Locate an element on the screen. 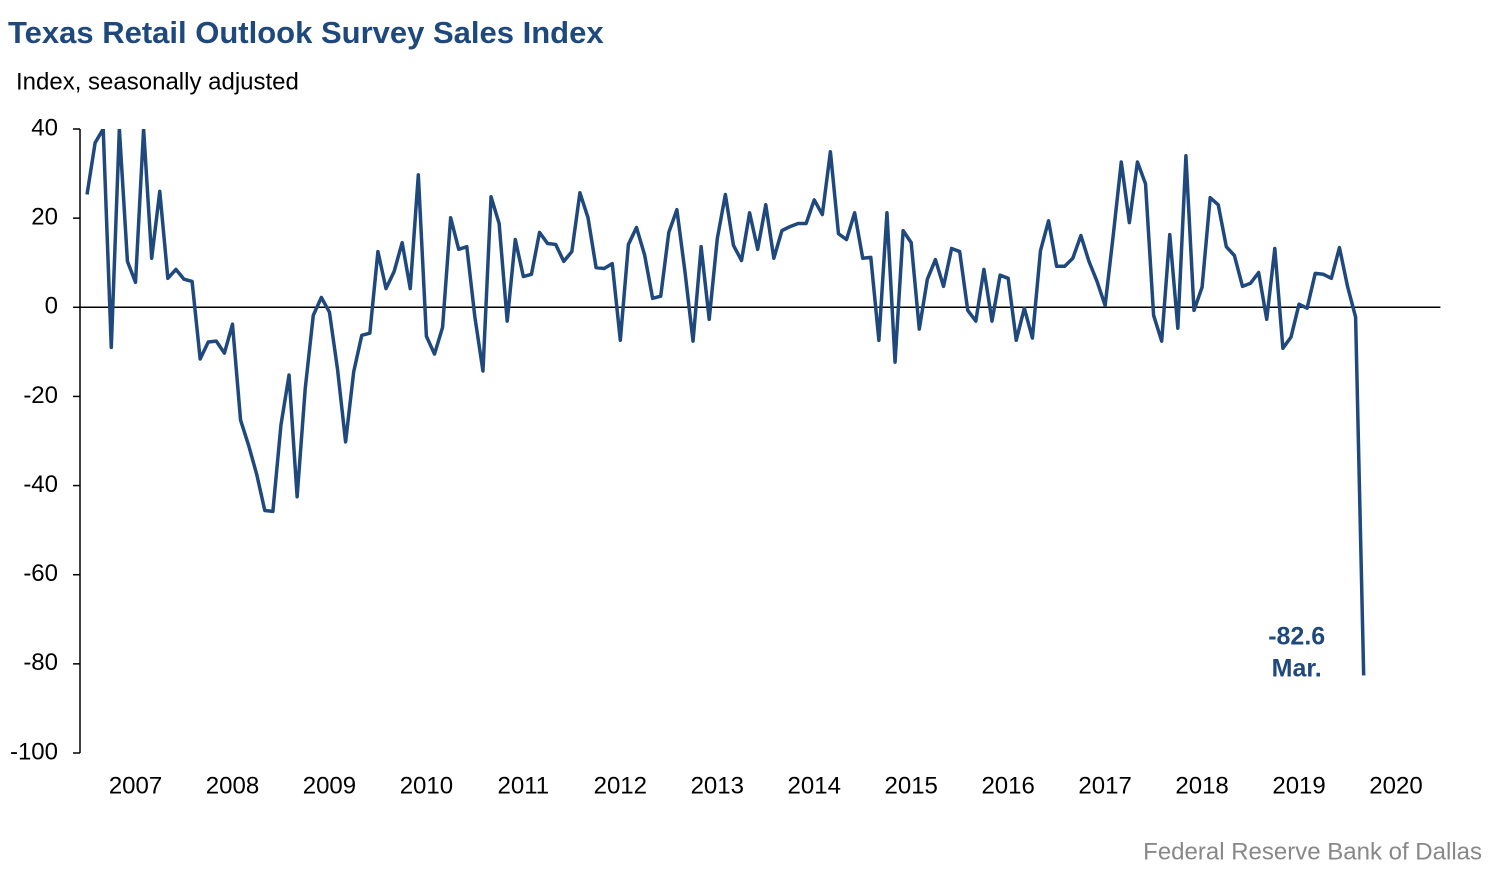 The width and height of the screenshot is (1494, 882). source: Federal Reserve Bank of Dallas is located at coordinates (1312, 851).